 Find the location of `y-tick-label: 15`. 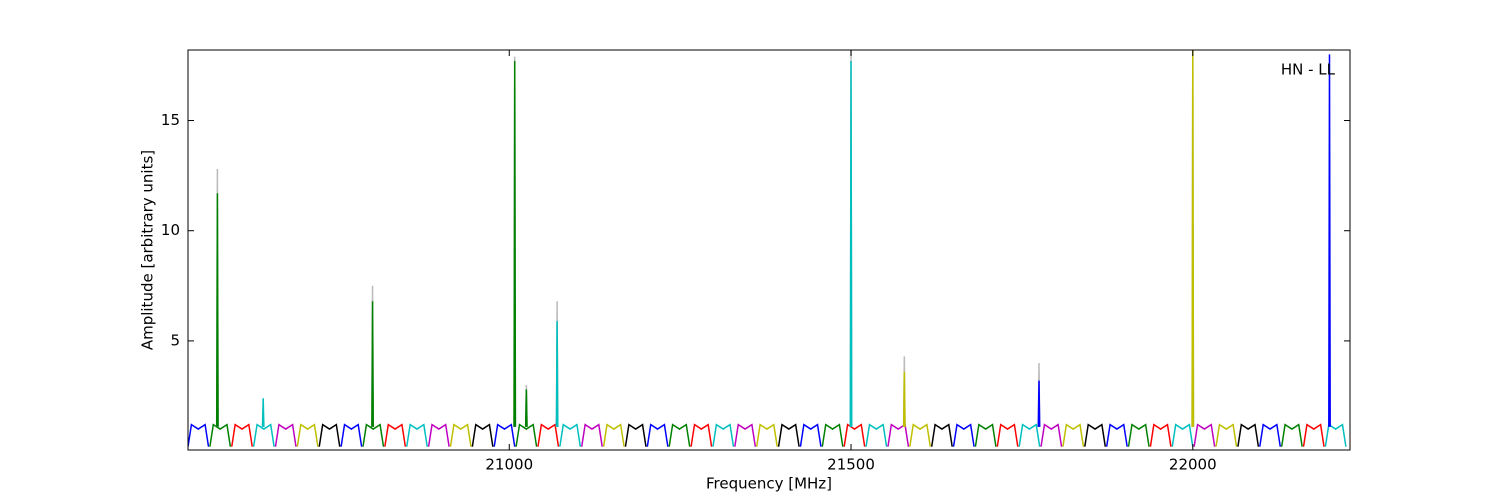

y-tick-label: 15 is located at coordinates (170, 120).